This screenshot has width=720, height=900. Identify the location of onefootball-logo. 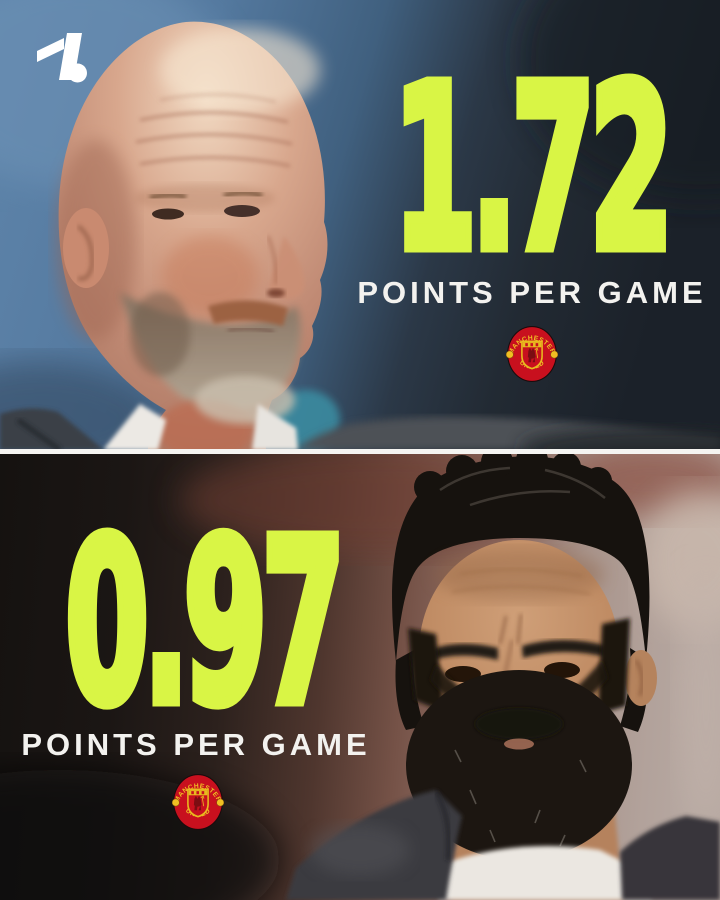
(62, 58).